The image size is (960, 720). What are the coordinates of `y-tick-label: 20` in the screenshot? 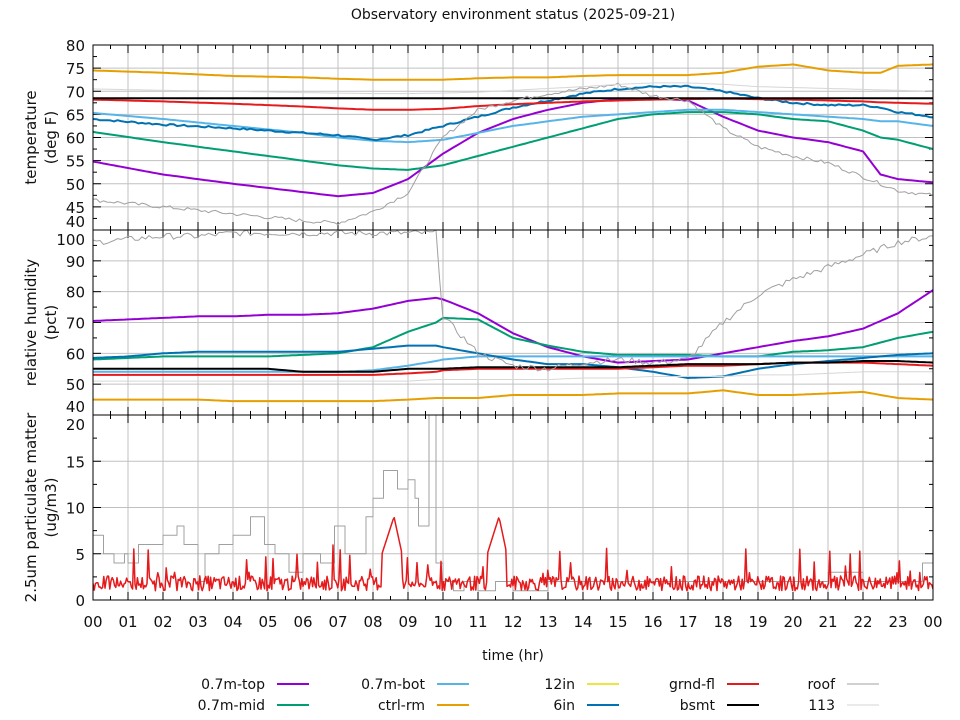 It's located at (75, 425).